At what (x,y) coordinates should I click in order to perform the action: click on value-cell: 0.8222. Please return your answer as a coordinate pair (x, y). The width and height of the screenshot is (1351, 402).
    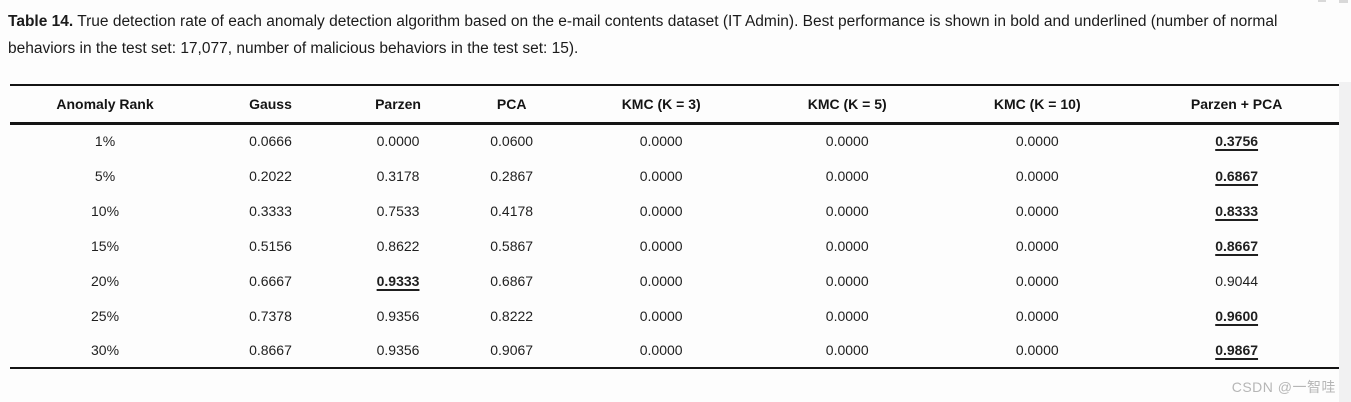
    Looking at the image, I should click on (512, 315).